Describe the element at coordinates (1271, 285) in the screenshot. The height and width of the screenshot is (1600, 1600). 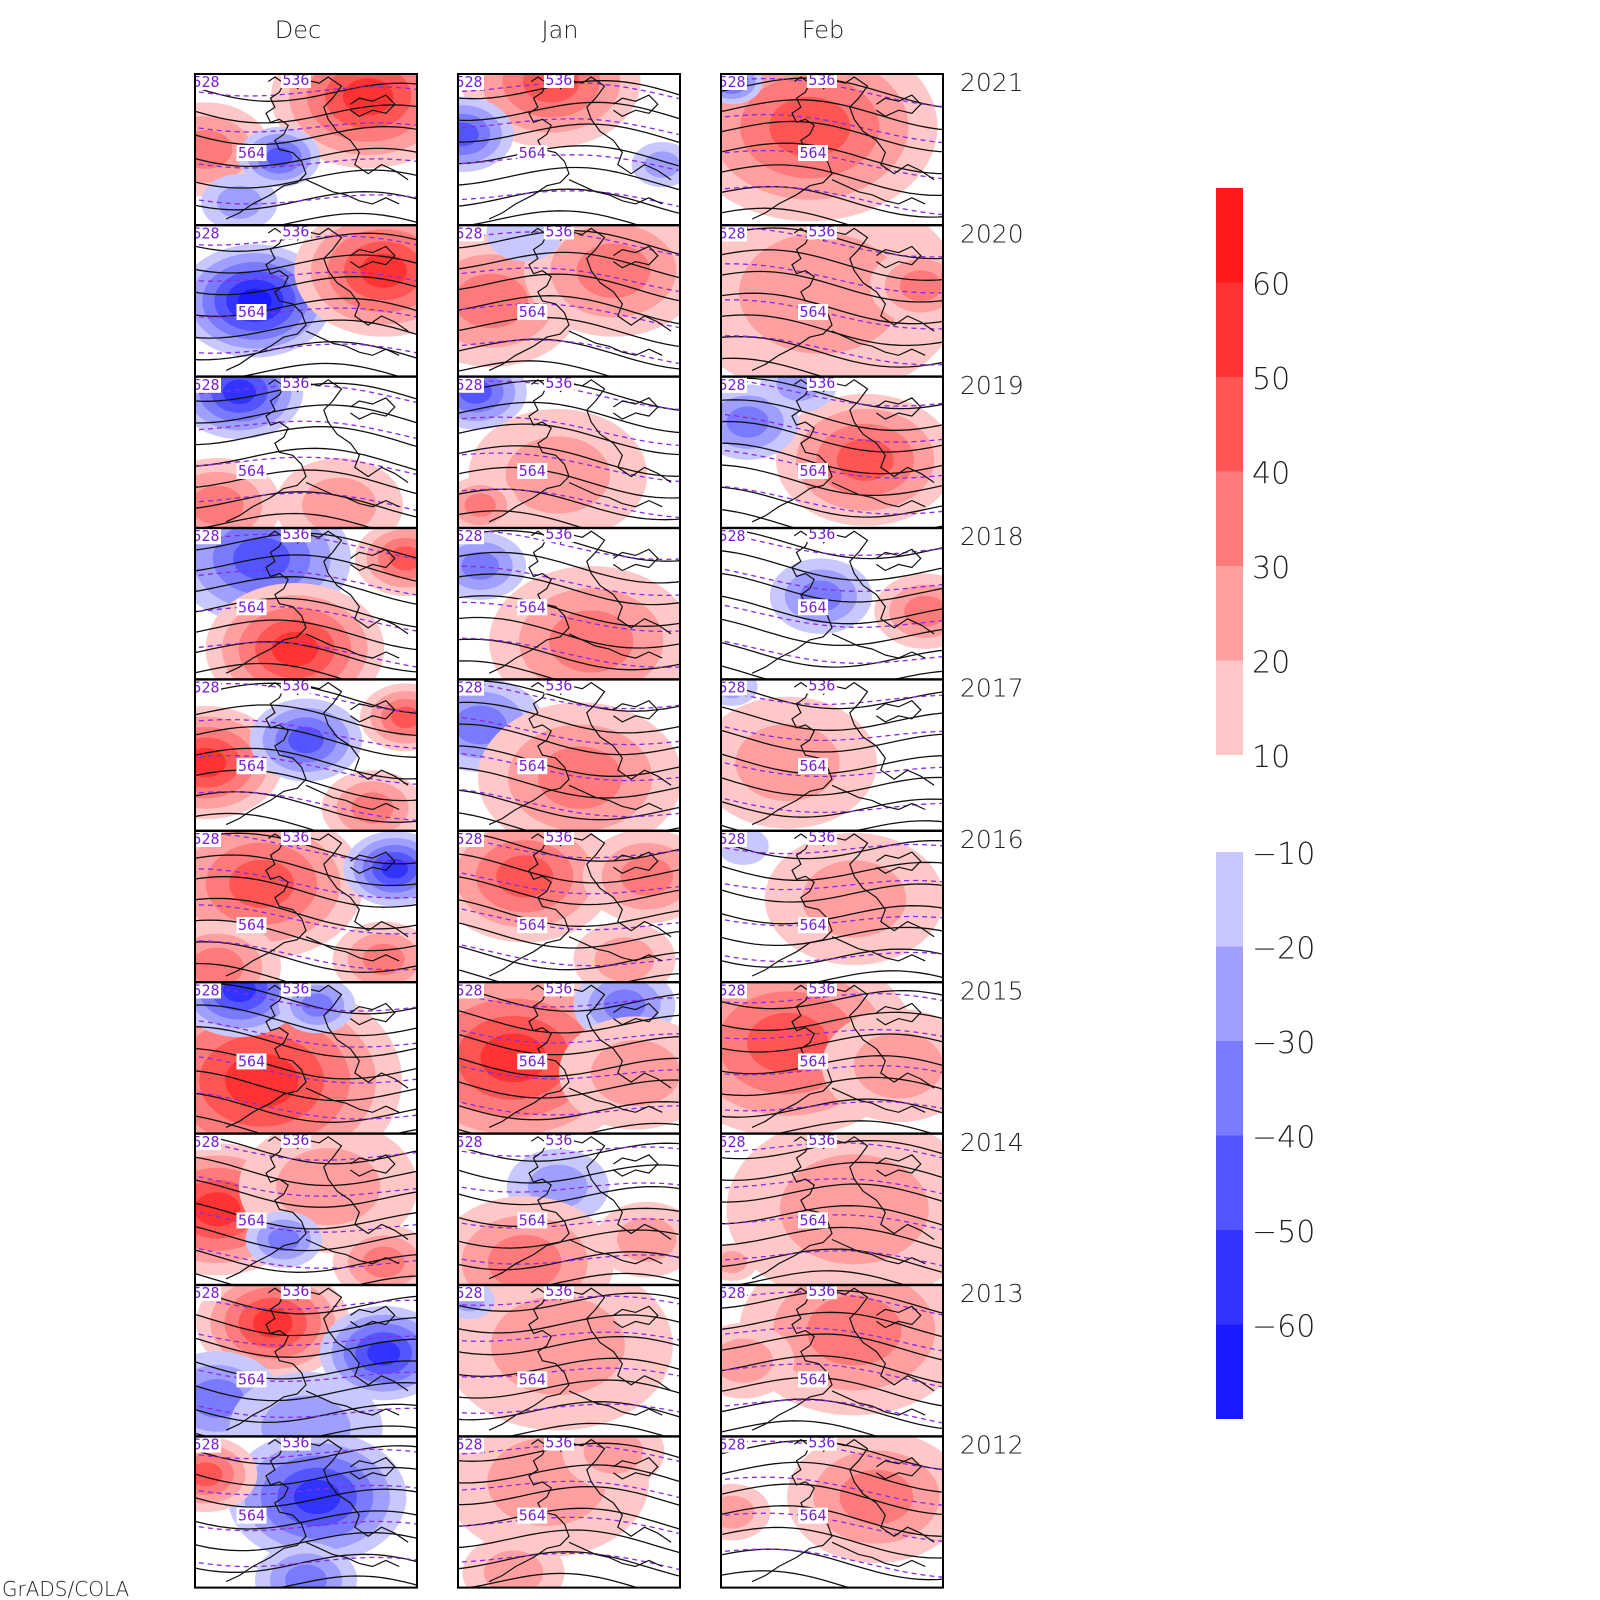
I see `colorbar-tick-label: 60` at that location.